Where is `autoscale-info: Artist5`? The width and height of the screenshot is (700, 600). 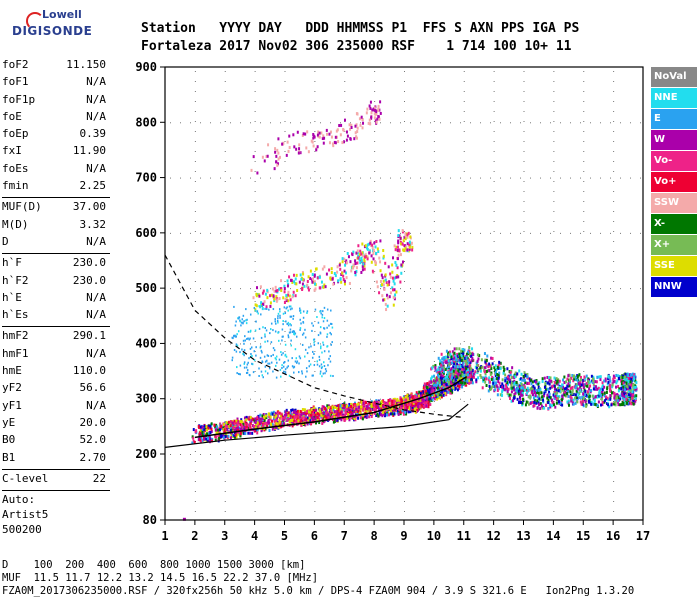
autoscale-info: Artist5 is located at coordinates (25, 515).